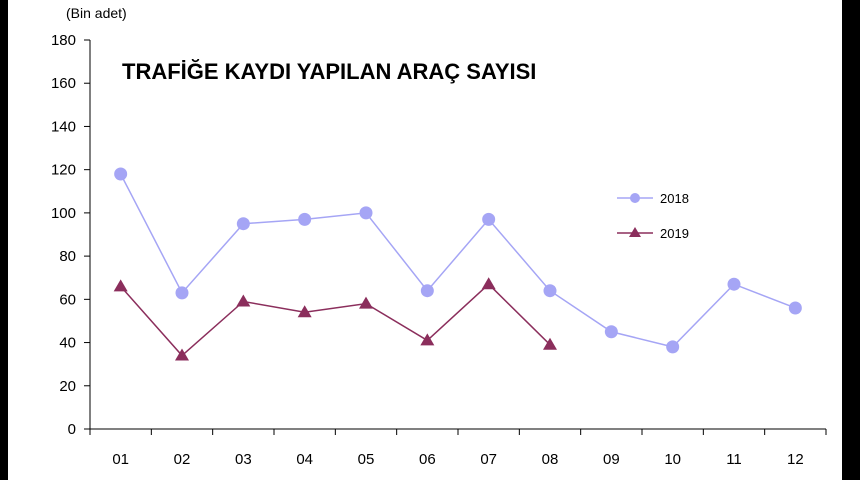  Describe the element at coordinates (795, 459) in the screenshot. I see `x-tick-label: 12` at that location.